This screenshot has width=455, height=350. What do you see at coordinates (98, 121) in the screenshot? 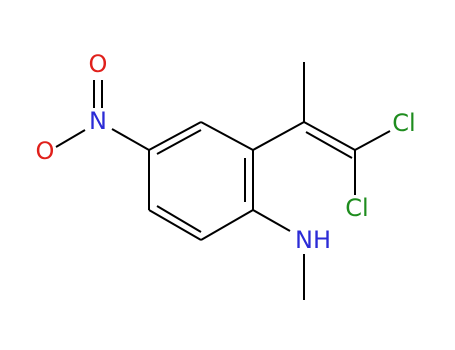
I see `atom-label: N` at bounding box center [98, 121].